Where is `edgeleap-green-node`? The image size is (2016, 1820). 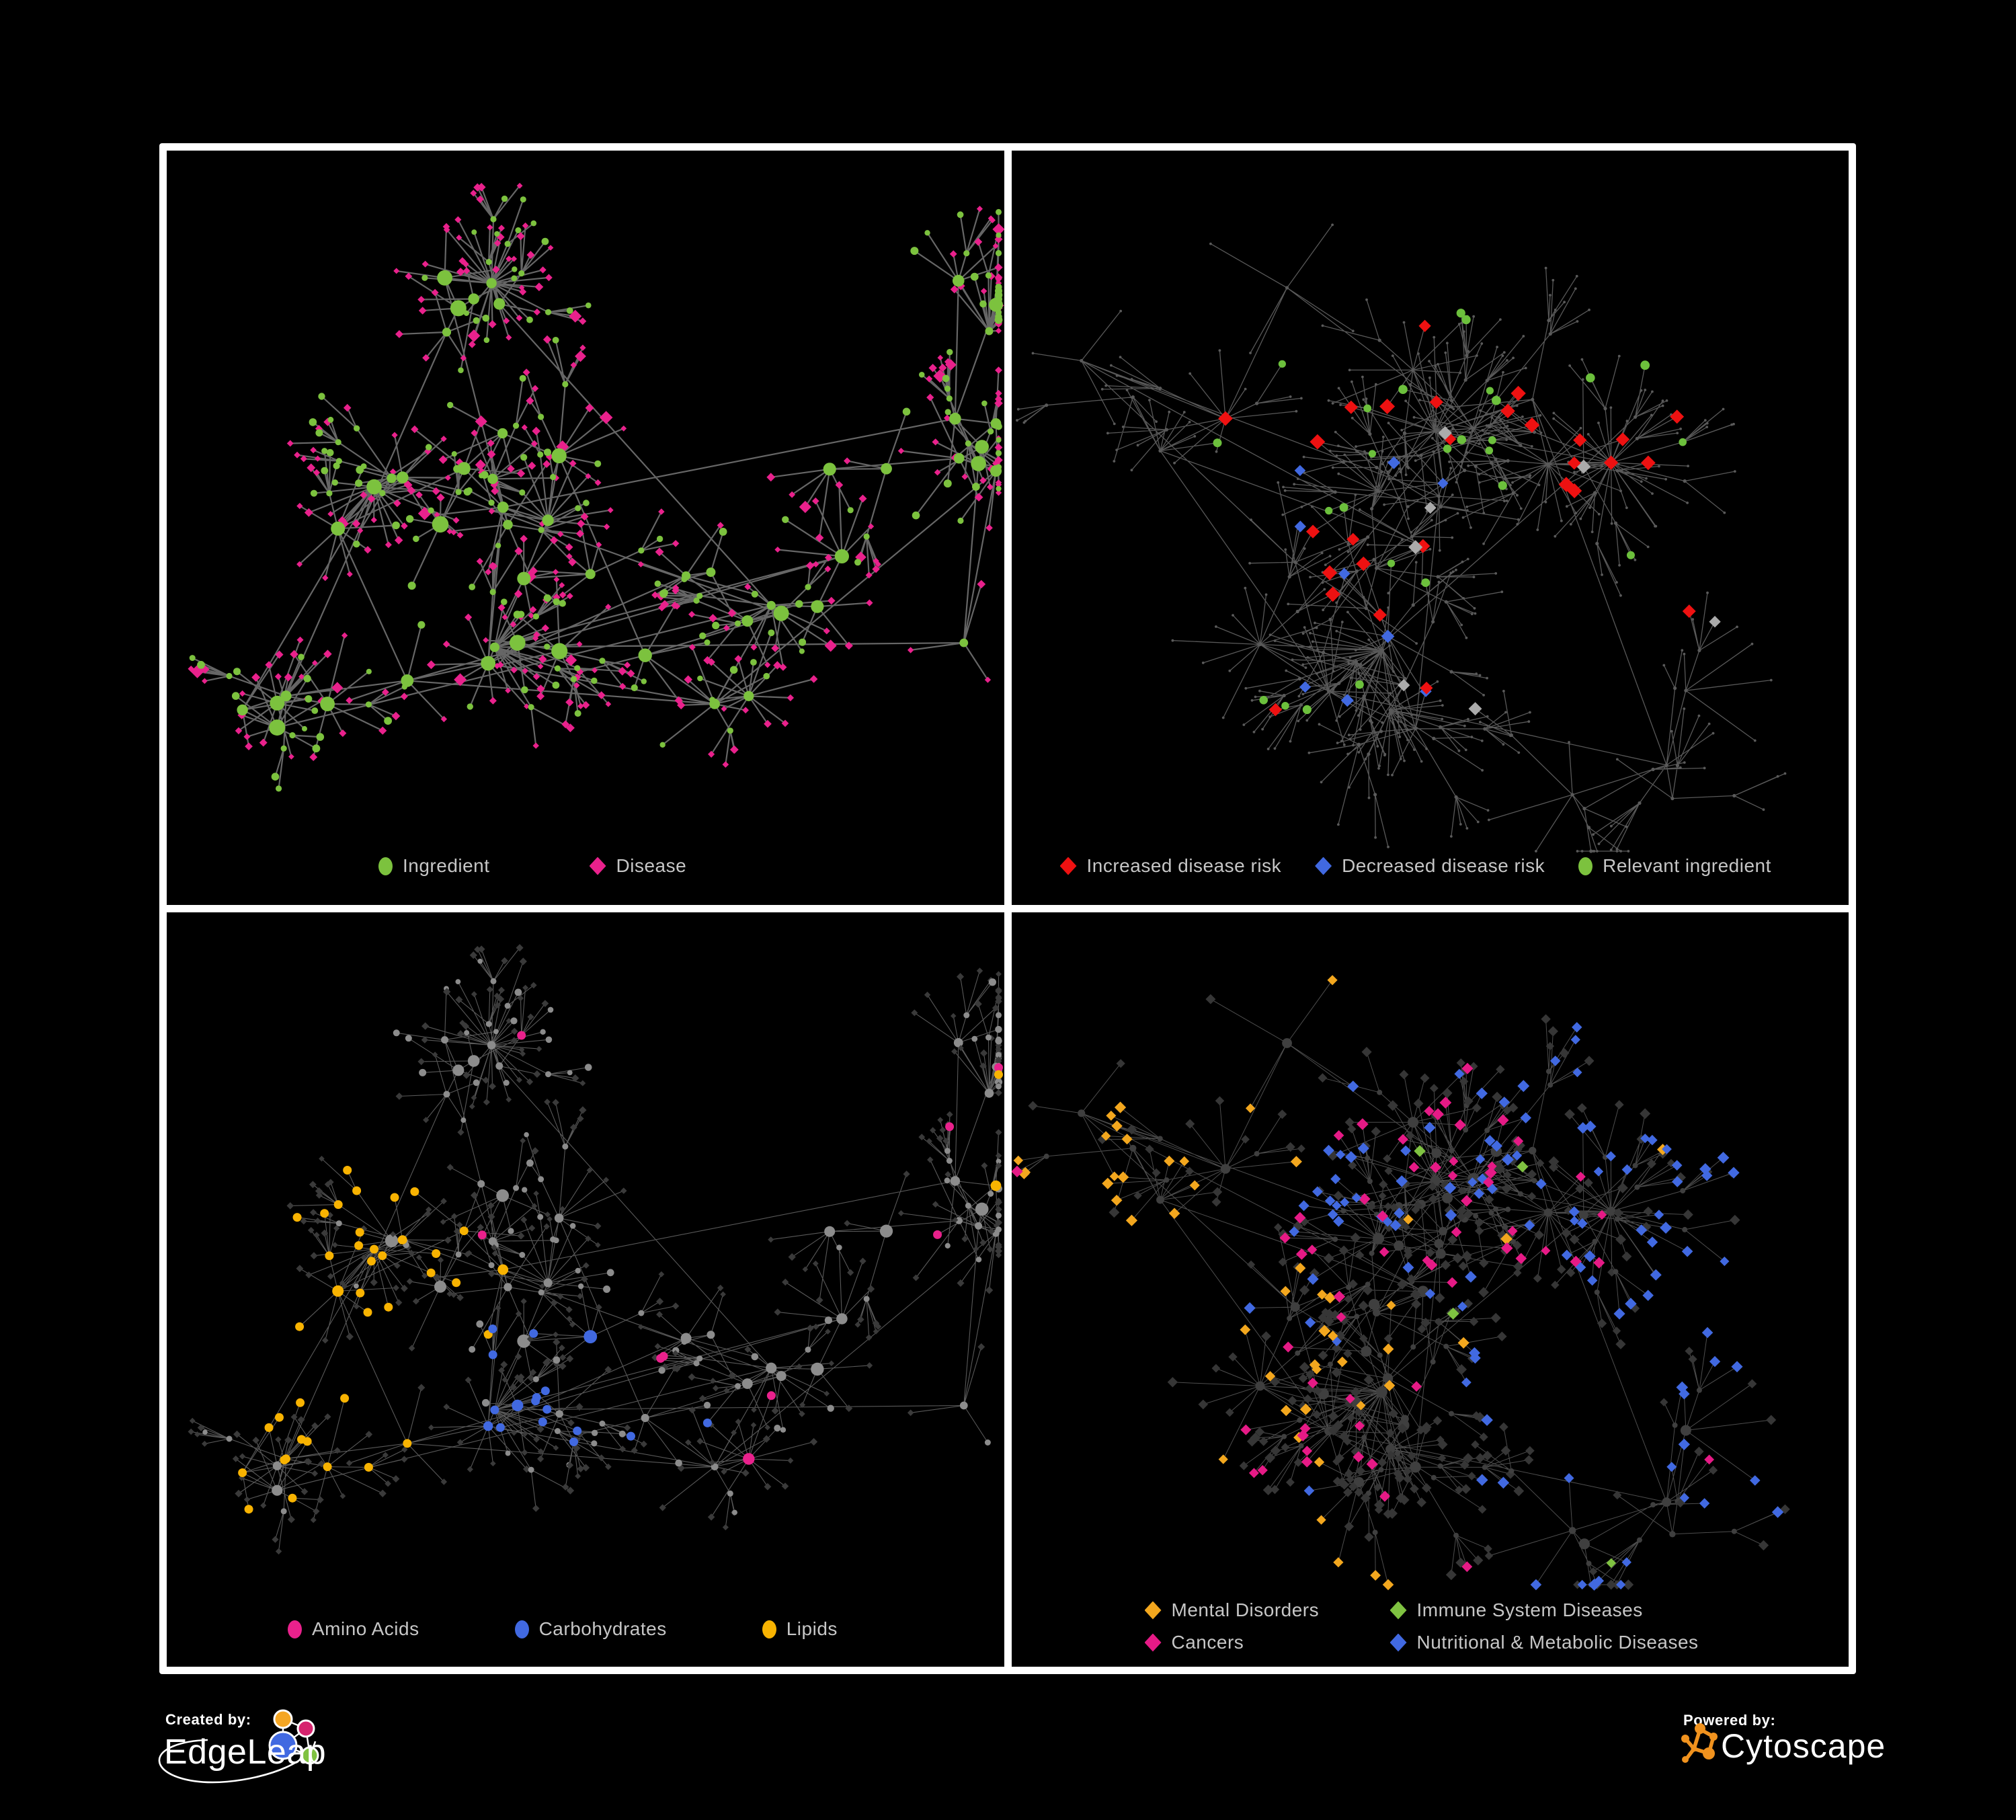
edgeleap-green-node is located at coordinates (309, 1755).